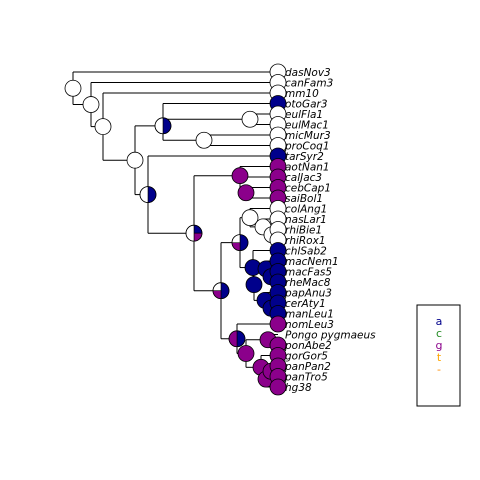  What do you see at coordinates (190, 233) in the screenshot?
I see `node-pie-n_anthropoidea-slice-unknown` at bounding box center [190, 233].